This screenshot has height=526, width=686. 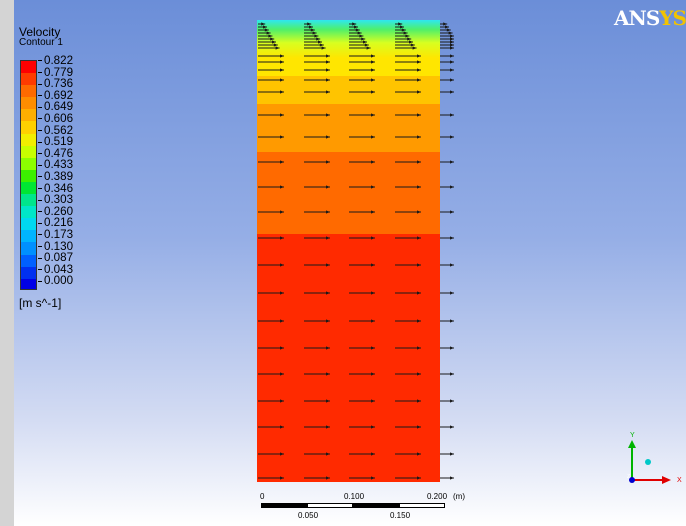 I want to click on legend-tick-label: 0.216, so click(x=55, y=223).